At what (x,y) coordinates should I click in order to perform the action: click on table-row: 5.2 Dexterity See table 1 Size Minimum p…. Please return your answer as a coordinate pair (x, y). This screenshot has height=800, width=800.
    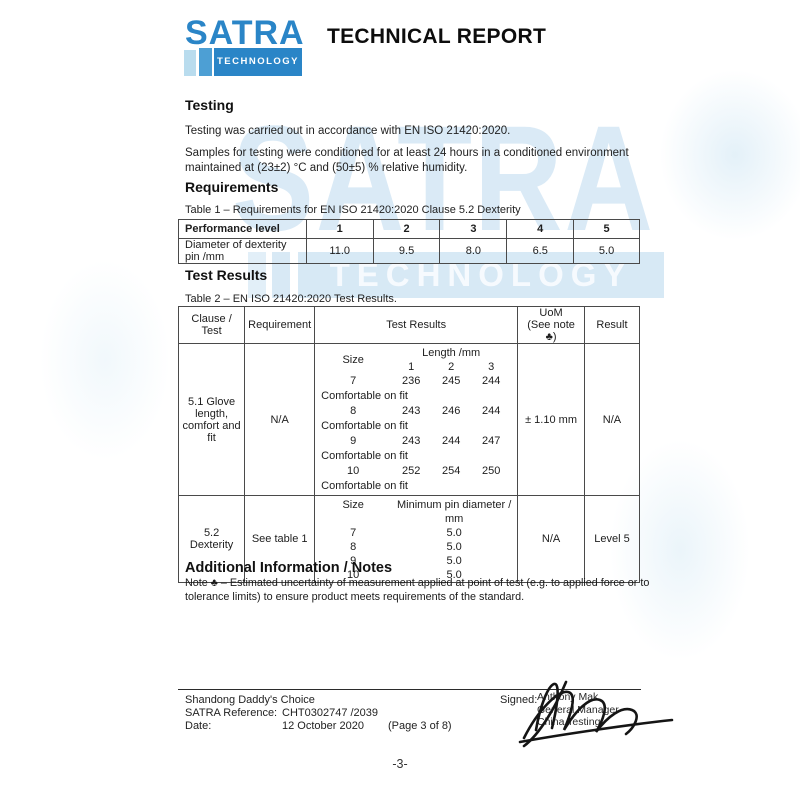
    Looking at the image, I should click on (409, 539).